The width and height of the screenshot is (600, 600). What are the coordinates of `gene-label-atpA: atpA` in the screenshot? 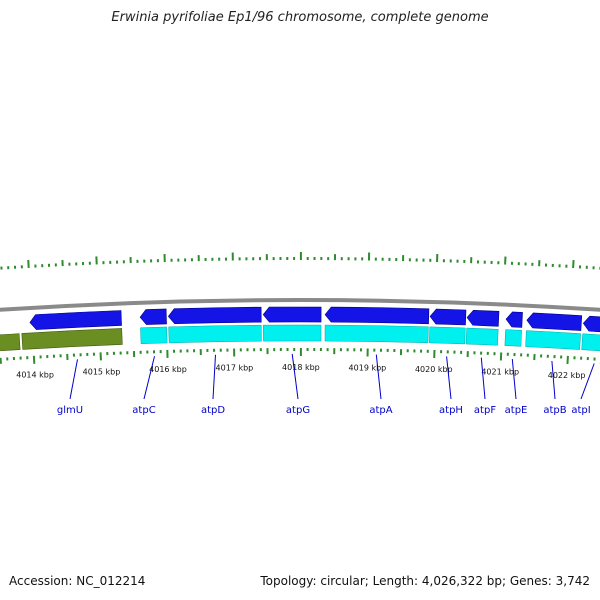 It's located at (380, 410).